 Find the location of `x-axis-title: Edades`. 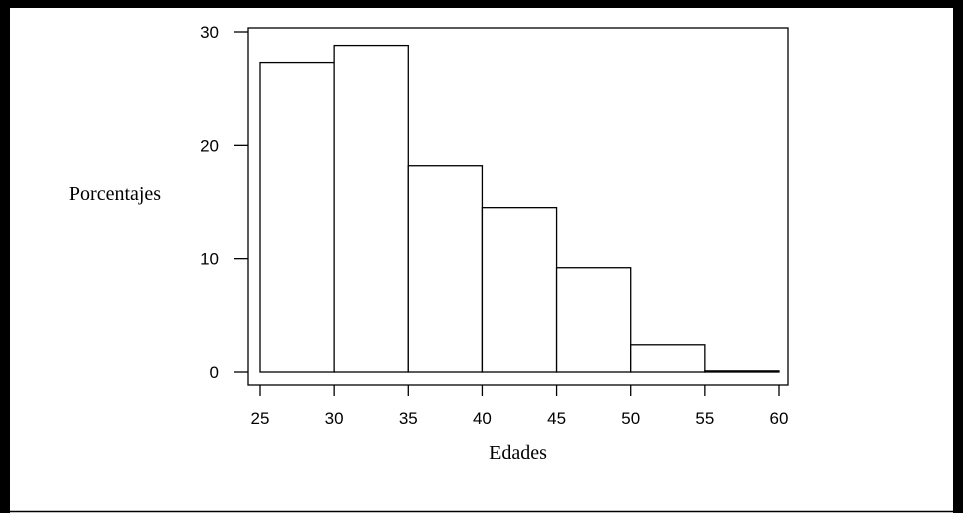

x-axis-title: Edades is located at coordinates (518, 453).